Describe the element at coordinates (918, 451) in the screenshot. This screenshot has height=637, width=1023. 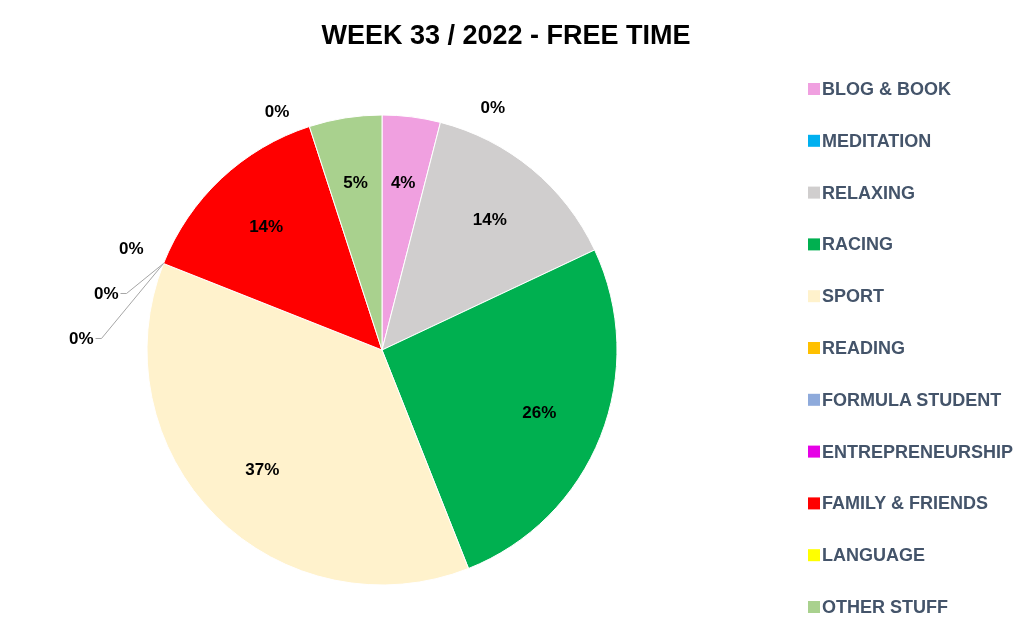
I see `legend-label: ENTREPRENEURSHIP` at that location.